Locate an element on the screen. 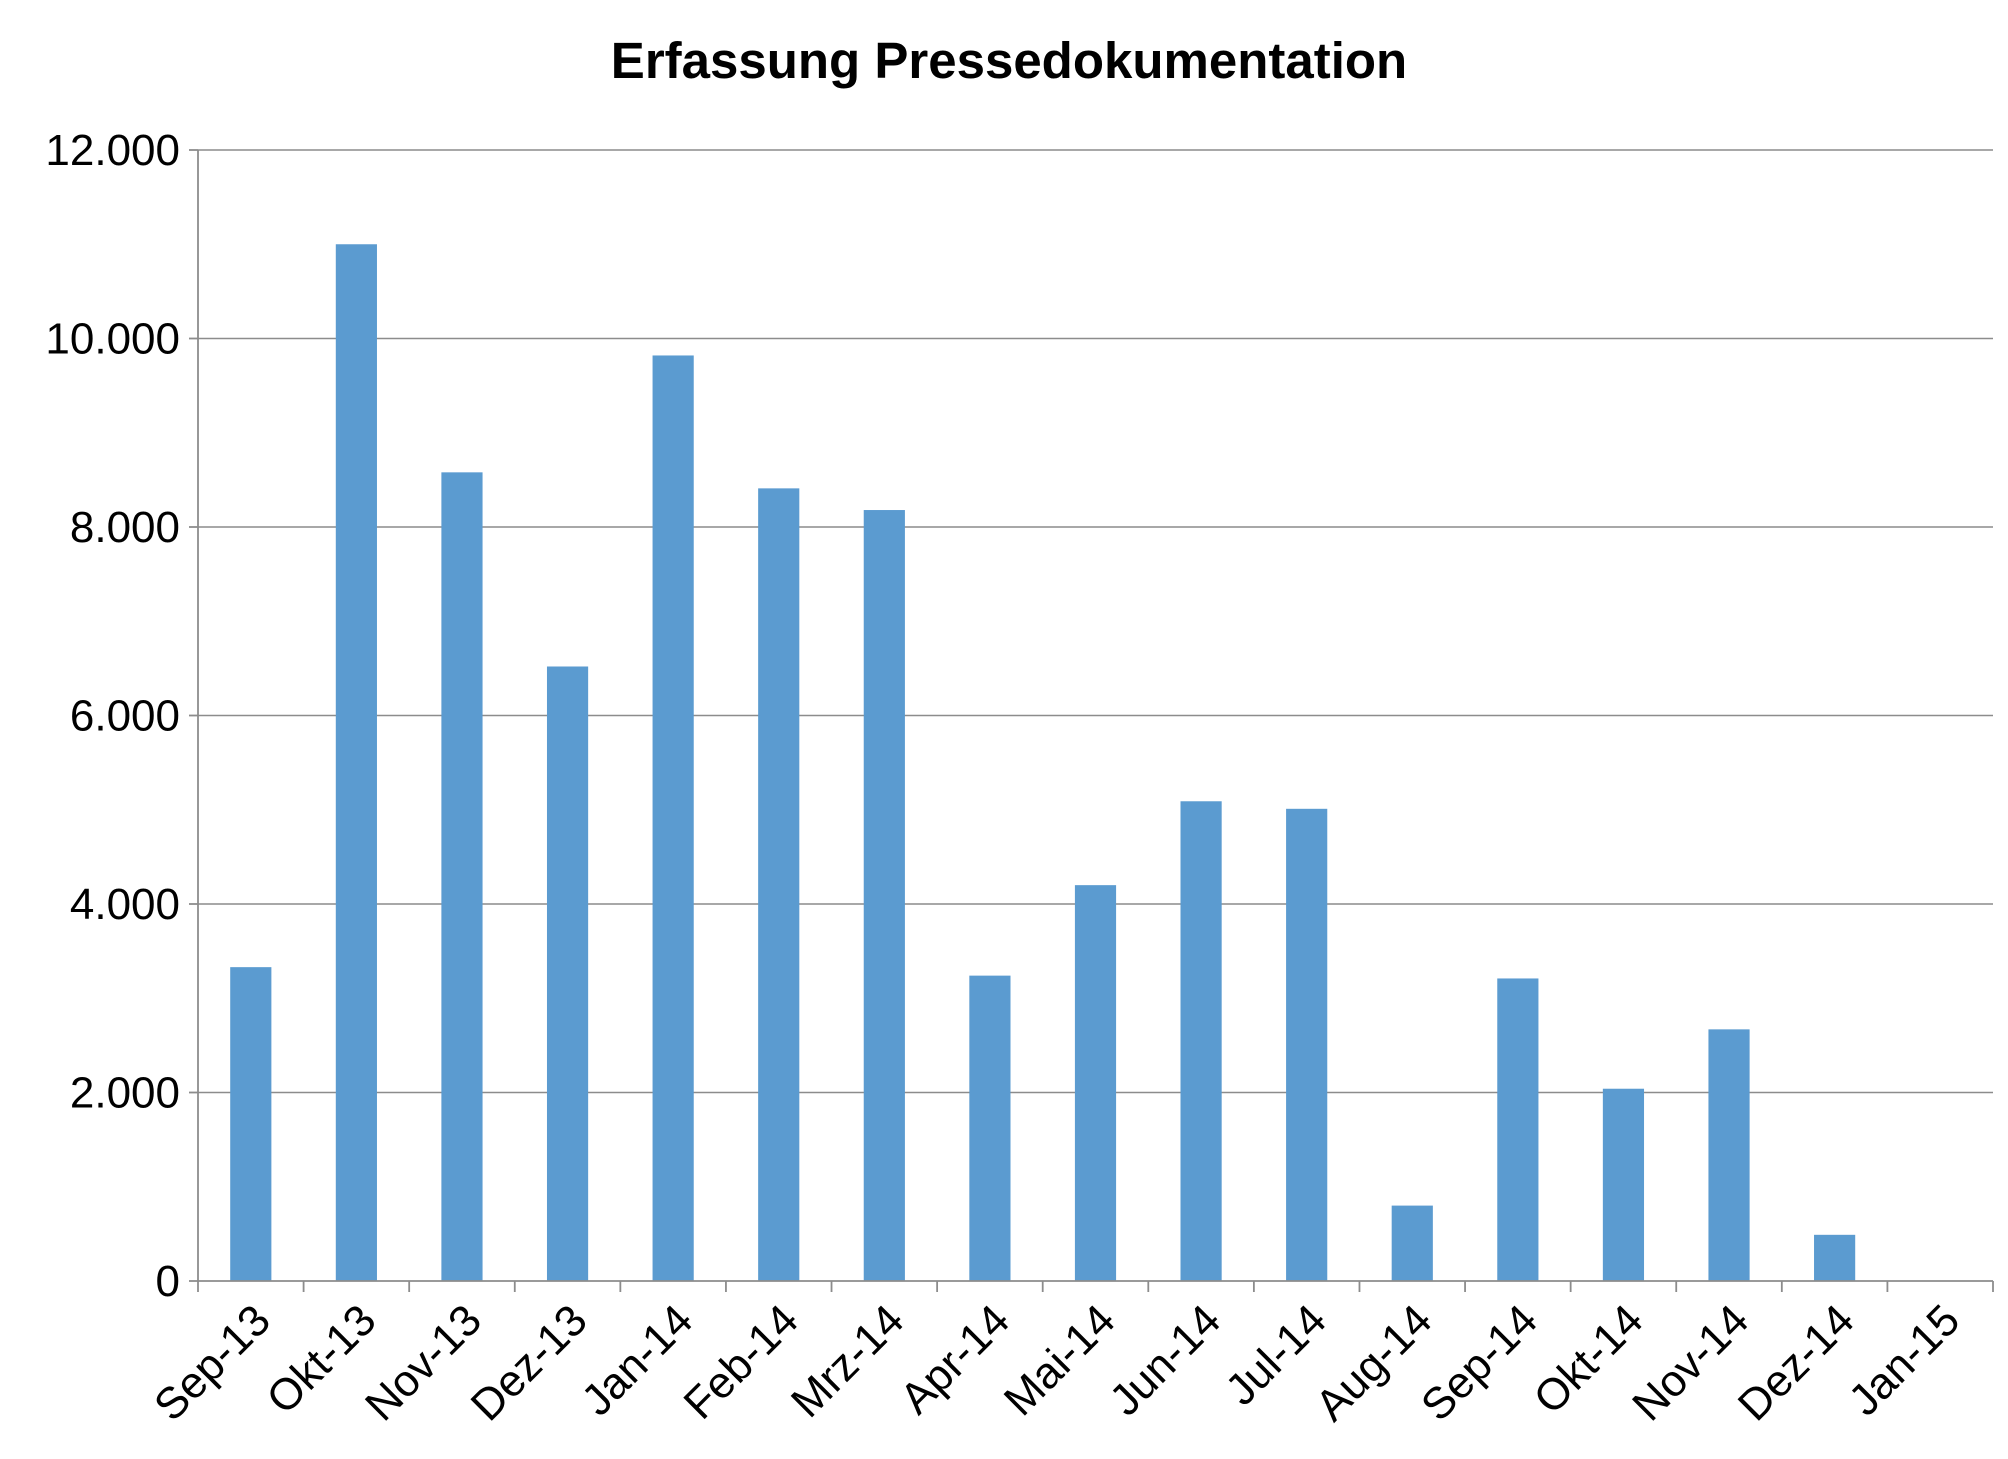 This screenshot has height=1459, width=2008. x-tick-label: Mrz-14 is located at coordinates (847, 1360).